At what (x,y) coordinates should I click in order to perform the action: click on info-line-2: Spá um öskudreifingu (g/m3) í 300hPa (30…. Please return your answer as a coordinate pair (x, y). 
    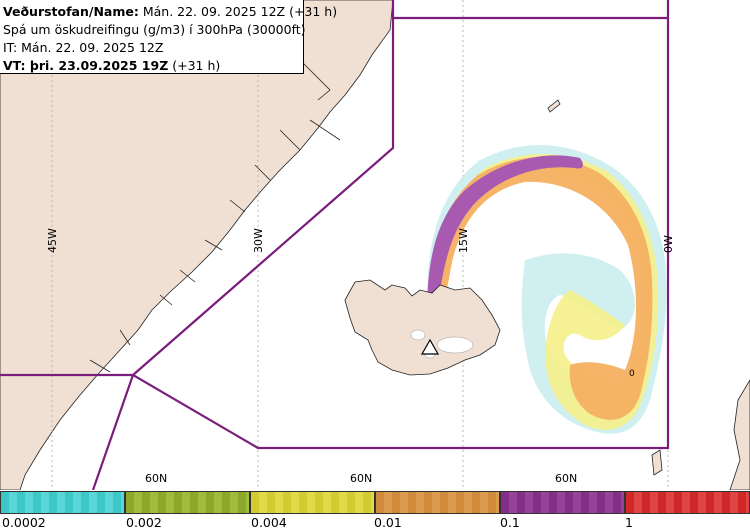
    Looking at the image, I should click on (154, 29).